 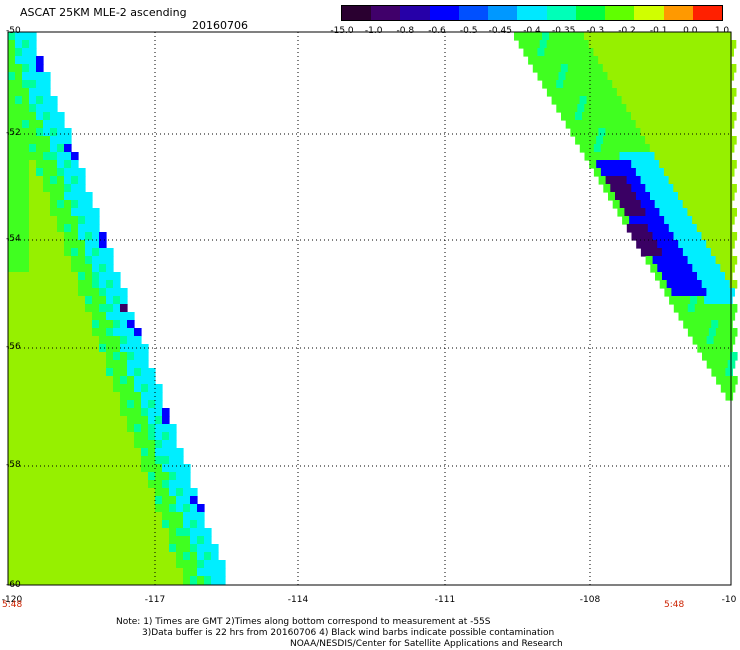 I want to click on colorbar-tick: -0.3, so click(x=595, y=31).